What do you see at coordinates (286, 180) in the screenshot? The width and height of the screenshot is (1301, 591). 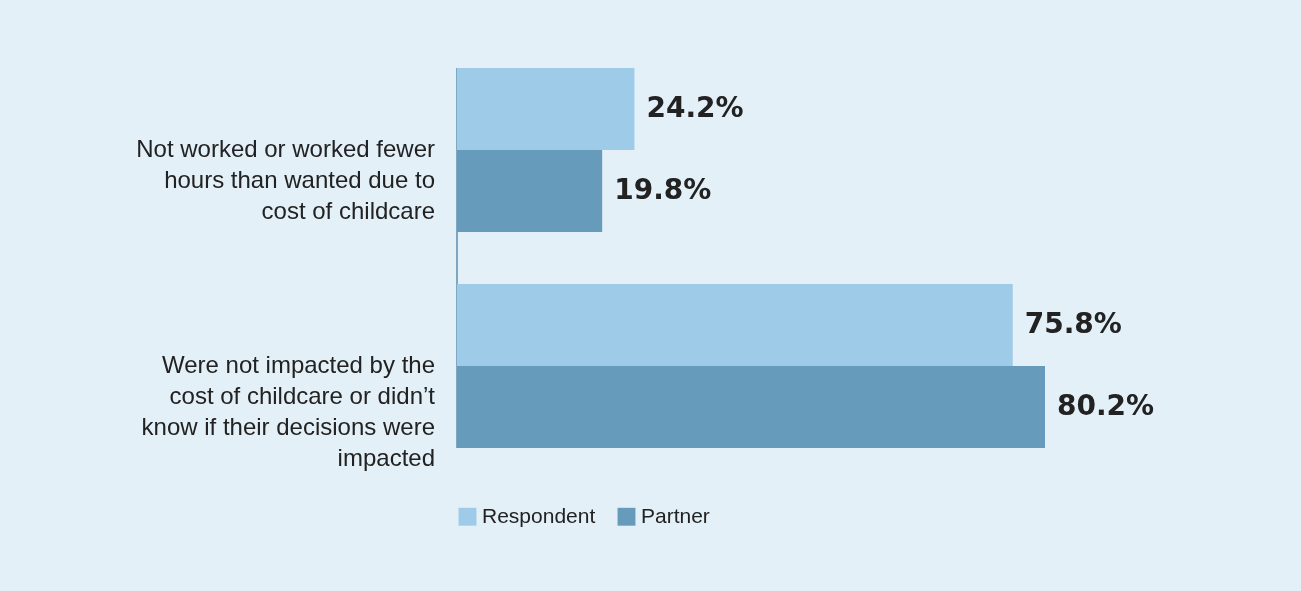 I see `y-tick-label: Not worked or worked fewer hours than wanted due to cost of childcare` at bounding box center [286, 180].